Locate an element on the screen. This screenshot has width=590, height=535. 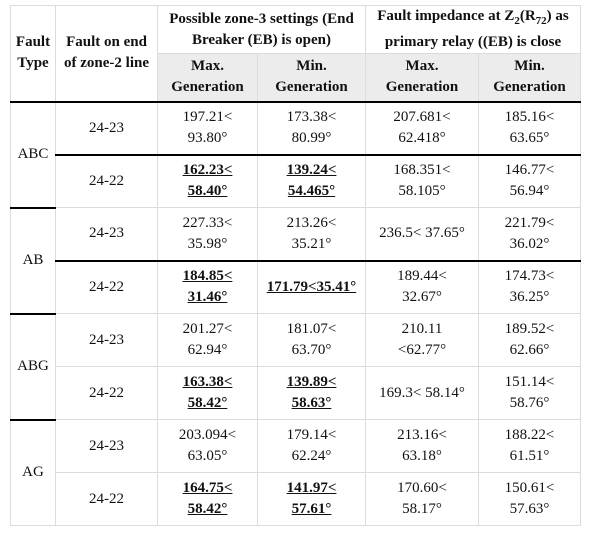
cell-line: 35.98° is located at coordinates (207, 243).